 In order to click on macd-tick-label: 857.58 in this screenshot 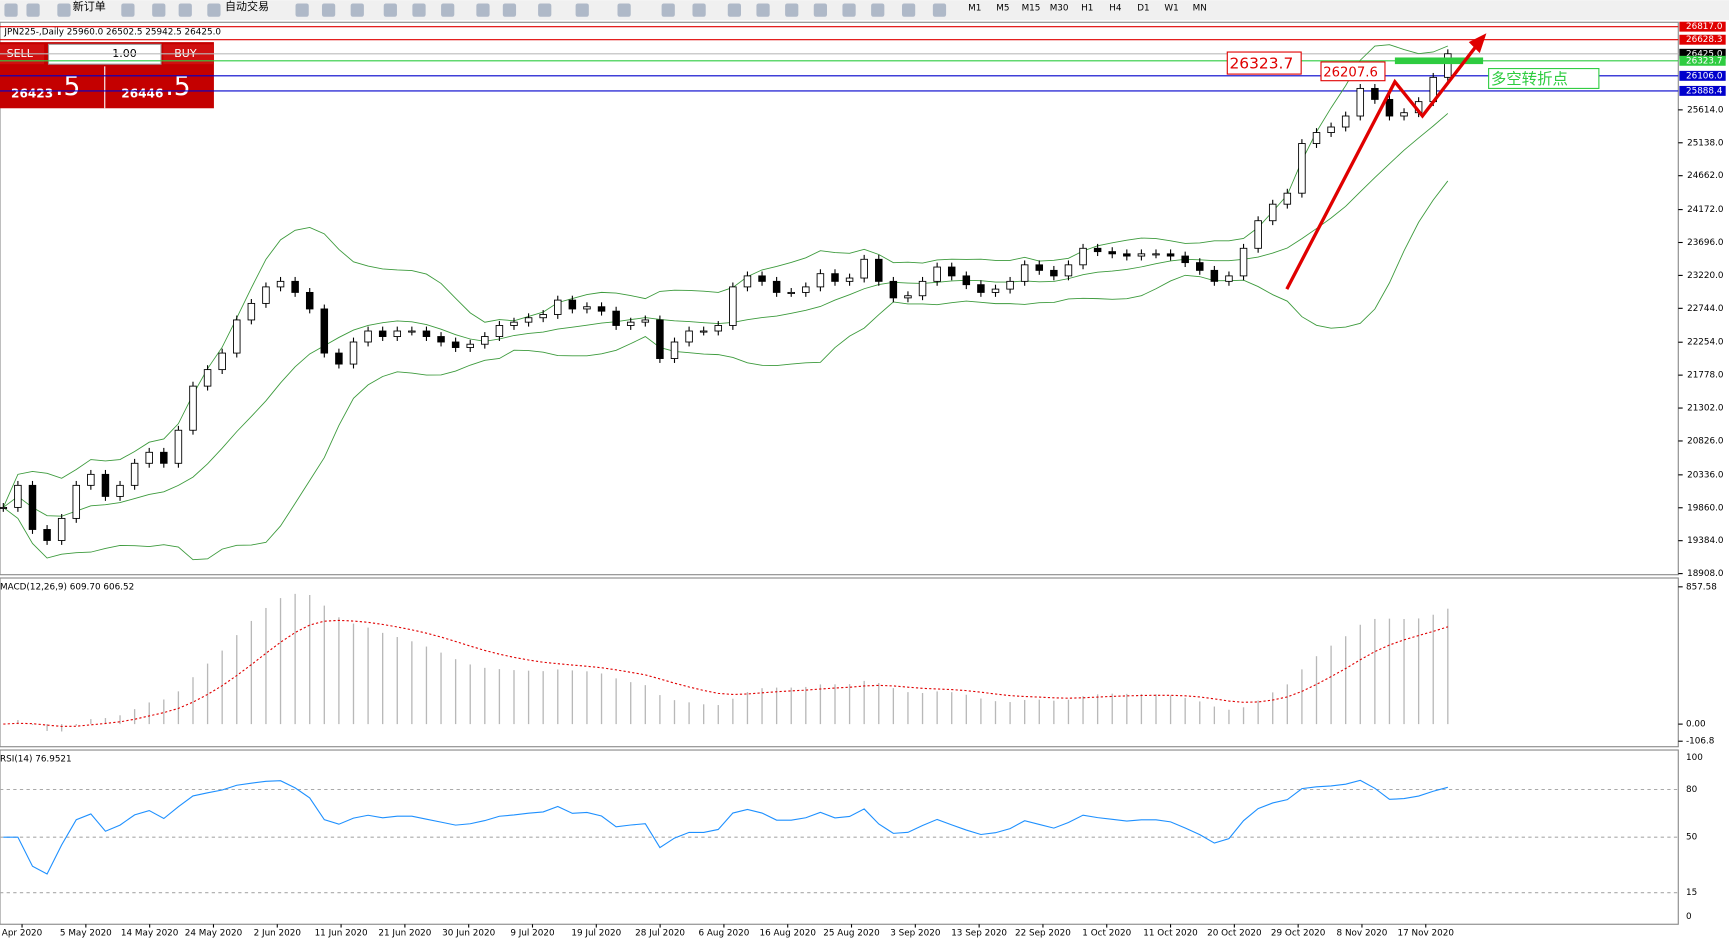, I will do `click(1701, 587)`.